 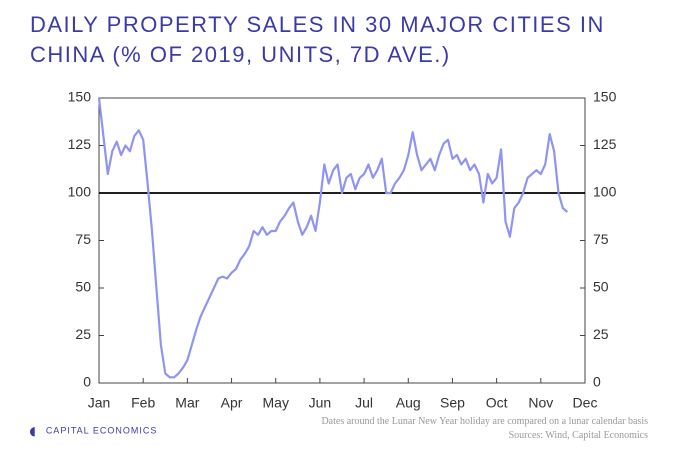 What do you see at coordinates (187, 403) in the screenshot?
I see `x-tick-label: Mar` at bounding box center [187, 403].